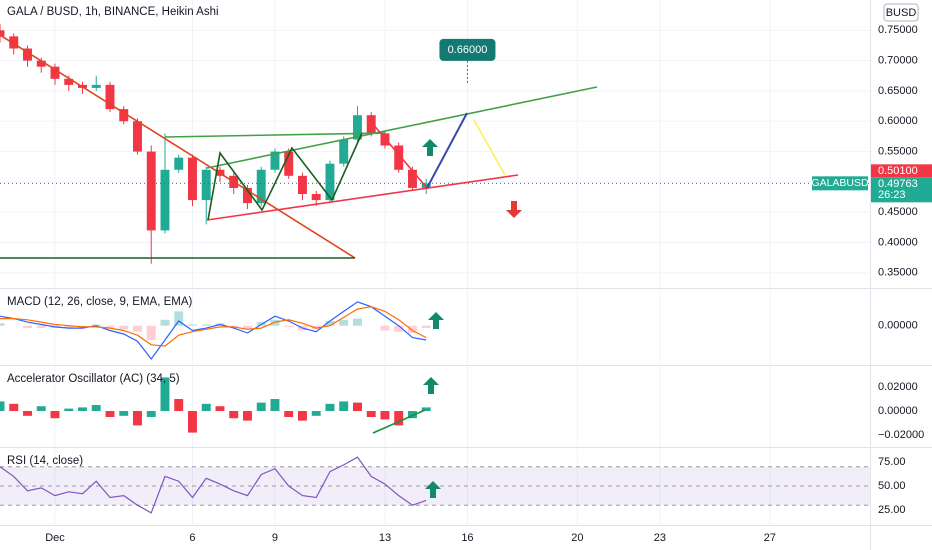 The height and width of the screenshot is (550, 932). What do you see at coordinates (898, 171) in the screenshot?
I see `price-line-label: 0.50100` at bounding box center [898, 171].